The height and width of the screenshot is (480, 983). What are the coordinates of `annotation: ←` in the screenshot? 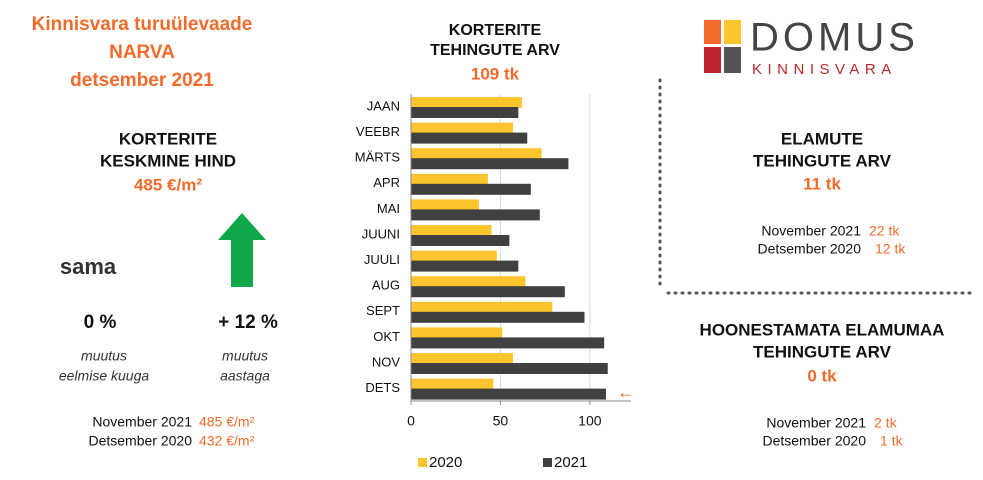 It's located at (626, 392).